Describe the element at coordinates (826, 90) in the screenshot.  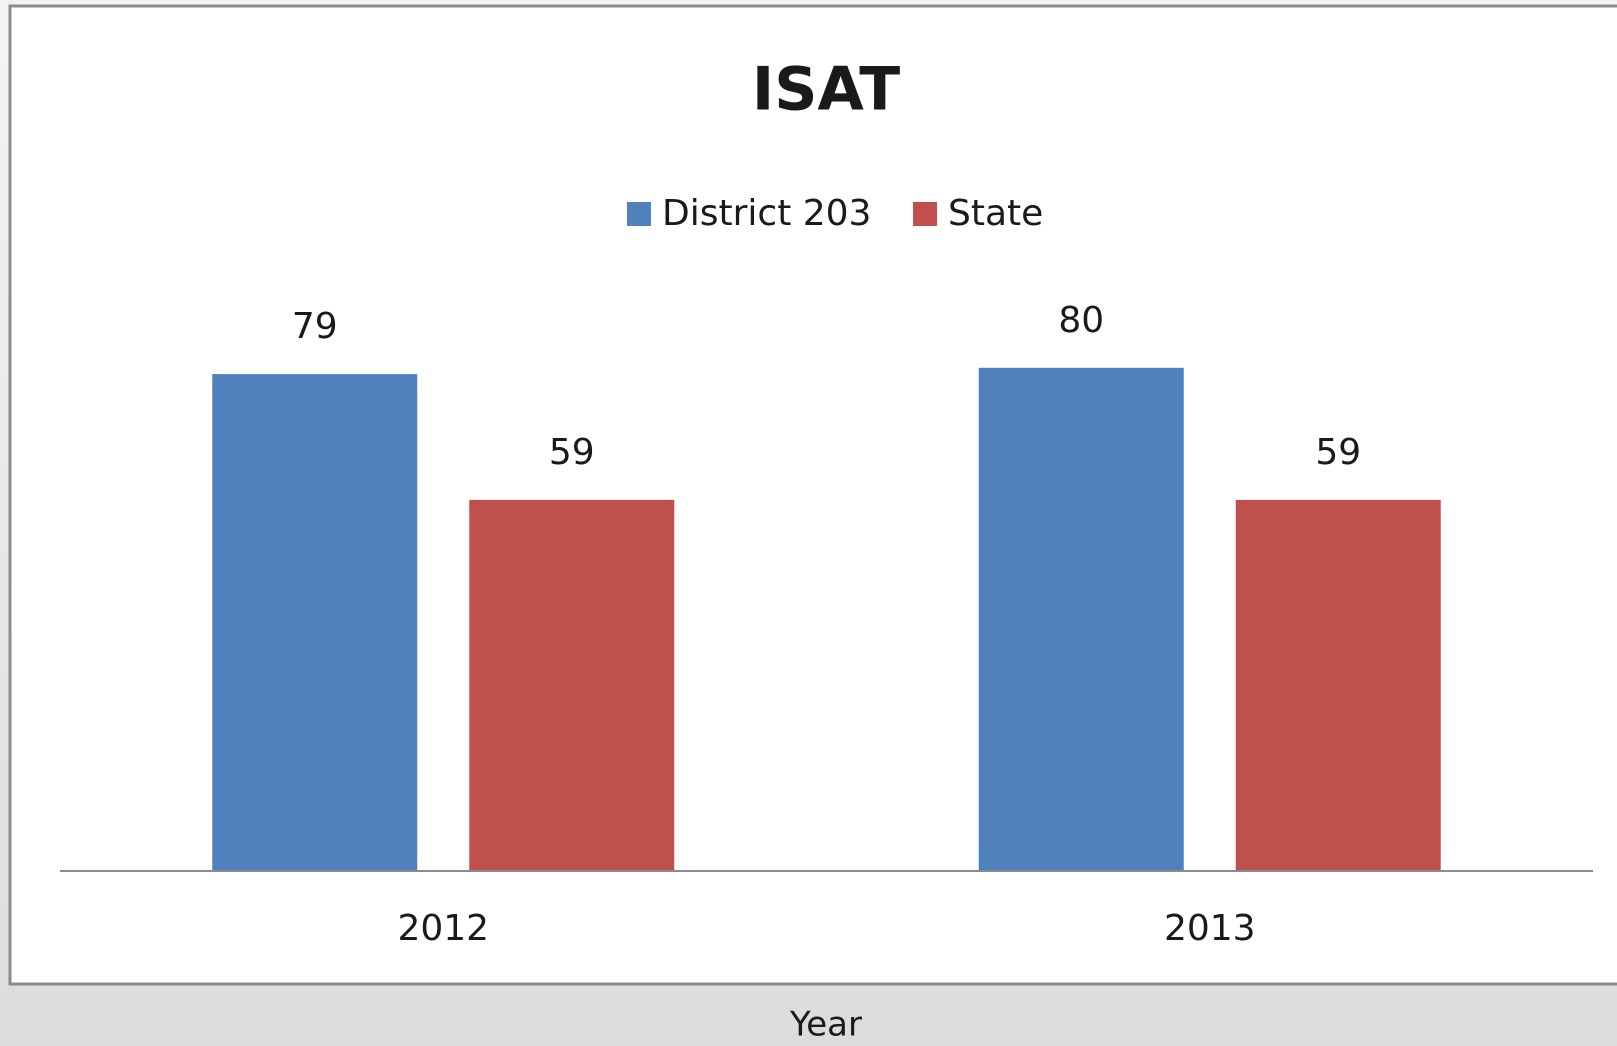
I see `chart-title: ISAT` at that location.